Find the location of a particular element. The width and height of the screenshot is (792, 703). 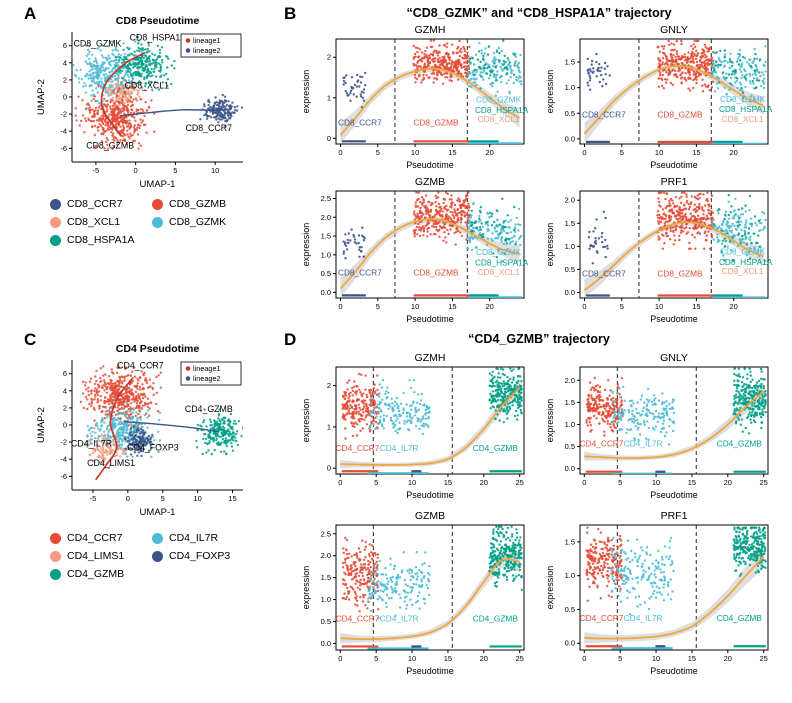

legend-item-cd8_gzmk: CD8_GZMK is located at coordinates (203, 222).